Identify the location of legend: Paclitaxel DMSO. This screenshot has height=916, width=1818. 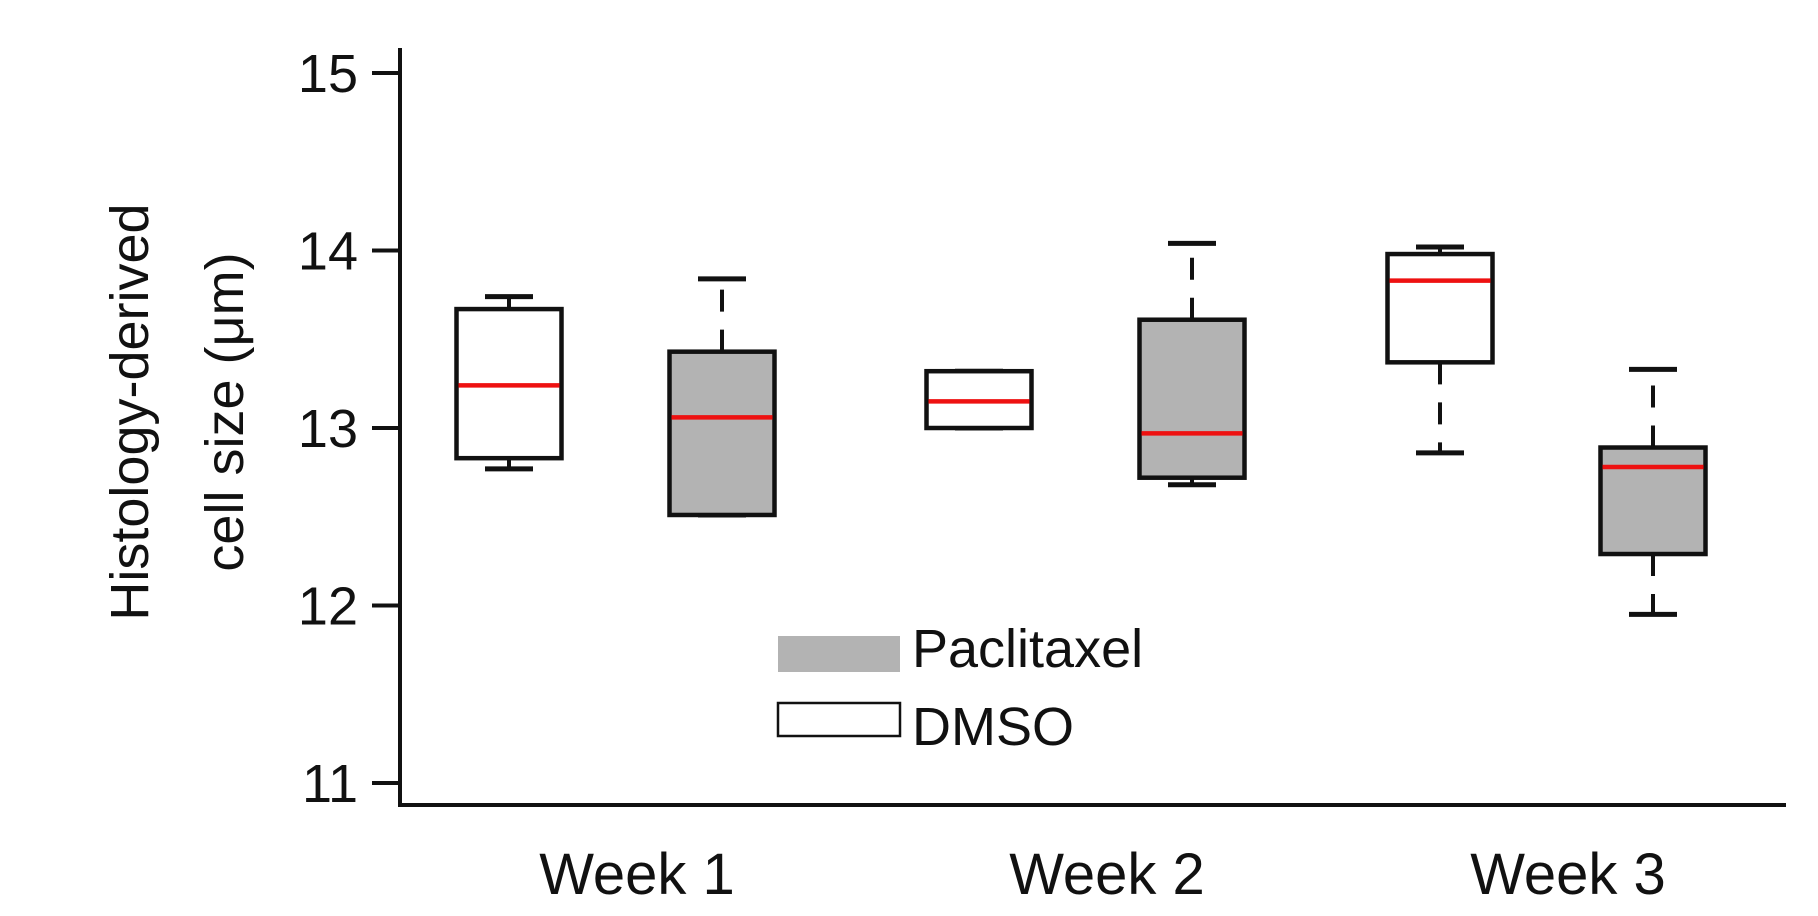
(959, 688).